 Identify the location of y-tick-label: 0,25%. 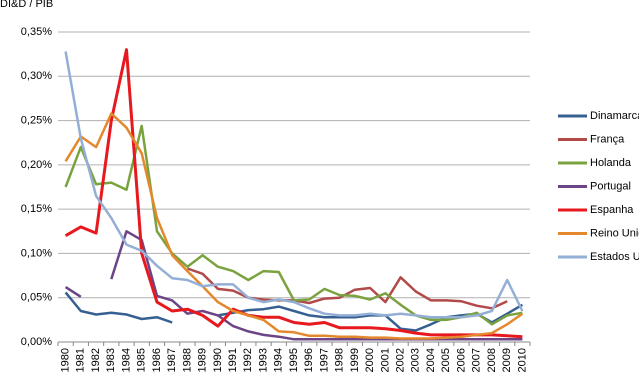
(36, 120).